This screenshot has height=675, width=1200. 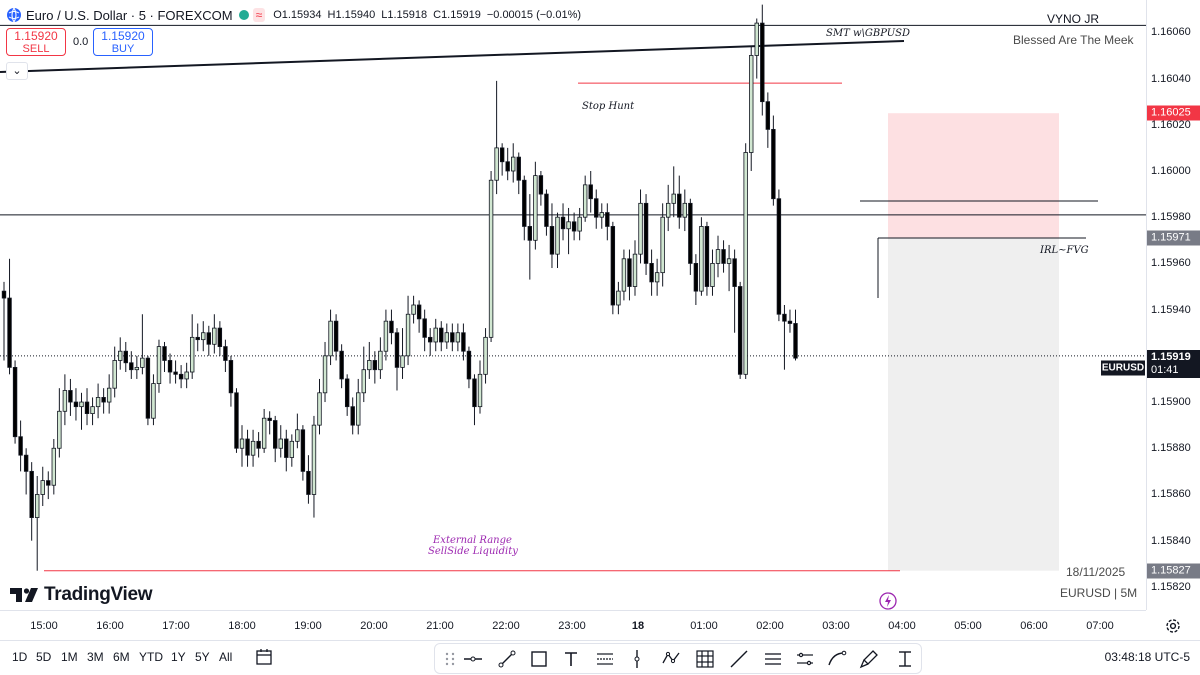 I want to click on smt-annotation: SMT w\GBPUSD, so click(x=868, y=33).